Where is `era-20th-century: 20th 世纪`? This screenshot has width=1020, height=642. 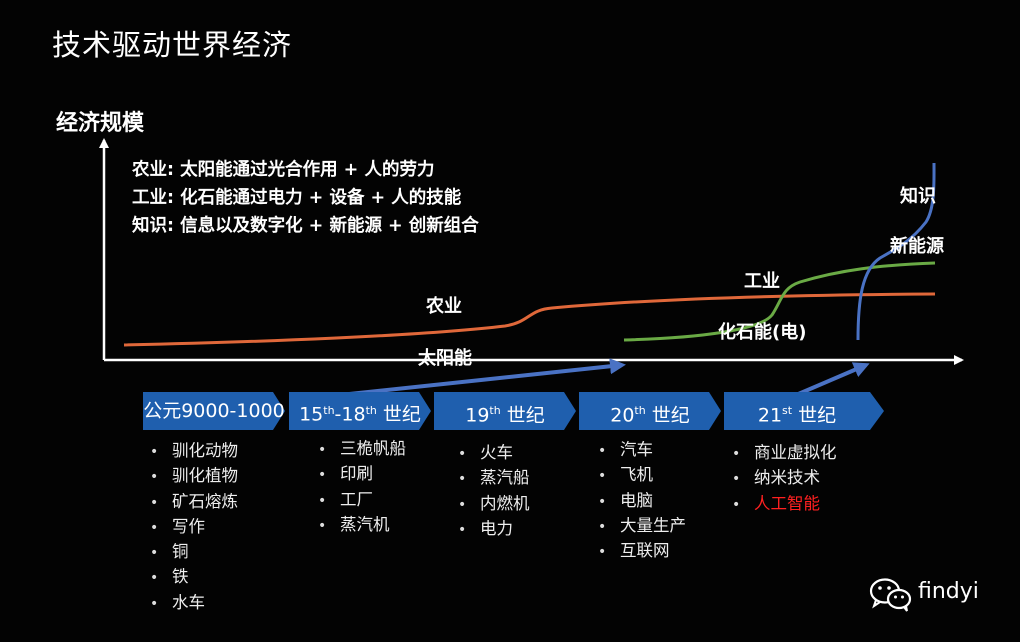 era-20th-century: 20th 世纪 is located at coordinates (650, 411).